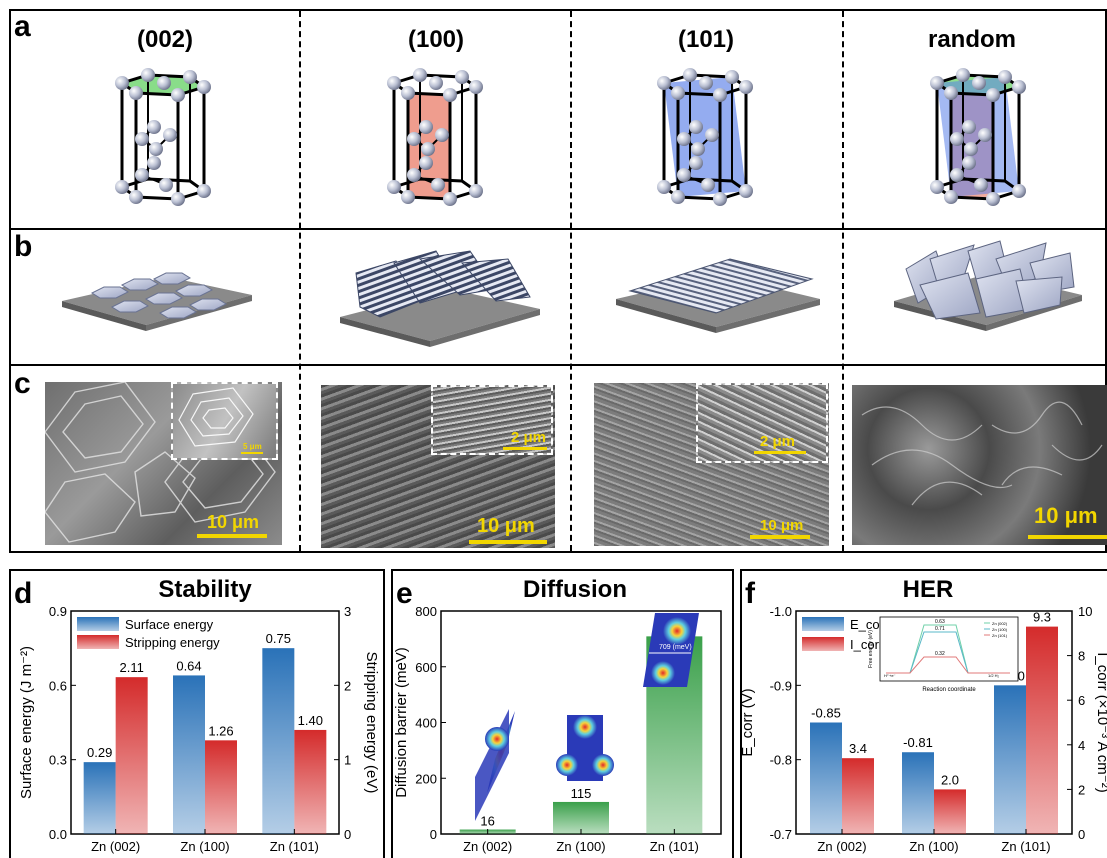 The width and height of the screenshot is (1107, 858). Describe the element at coordinates (1081, 656) in the screenshot. I see `y2-tick-label: 8` at that location.